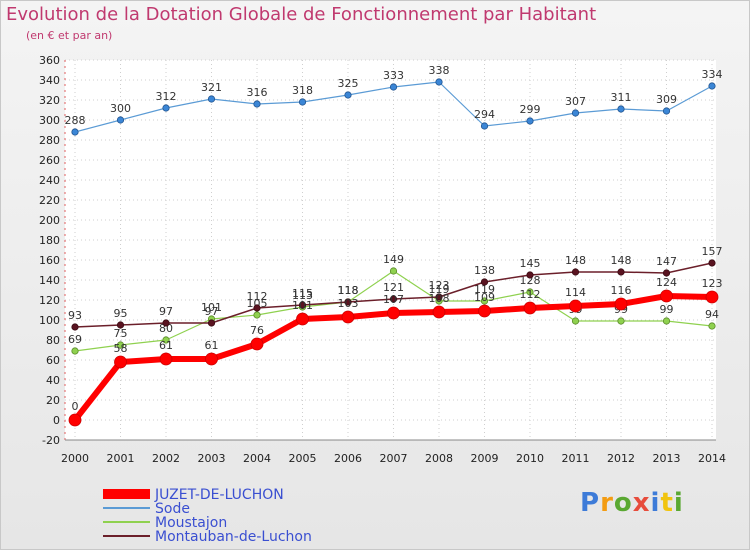  What do you see at coordinates (712, 251) in the screenshot?
I see `data-label-montauban-de-luchon: 157` at bounding box center [712, 251].